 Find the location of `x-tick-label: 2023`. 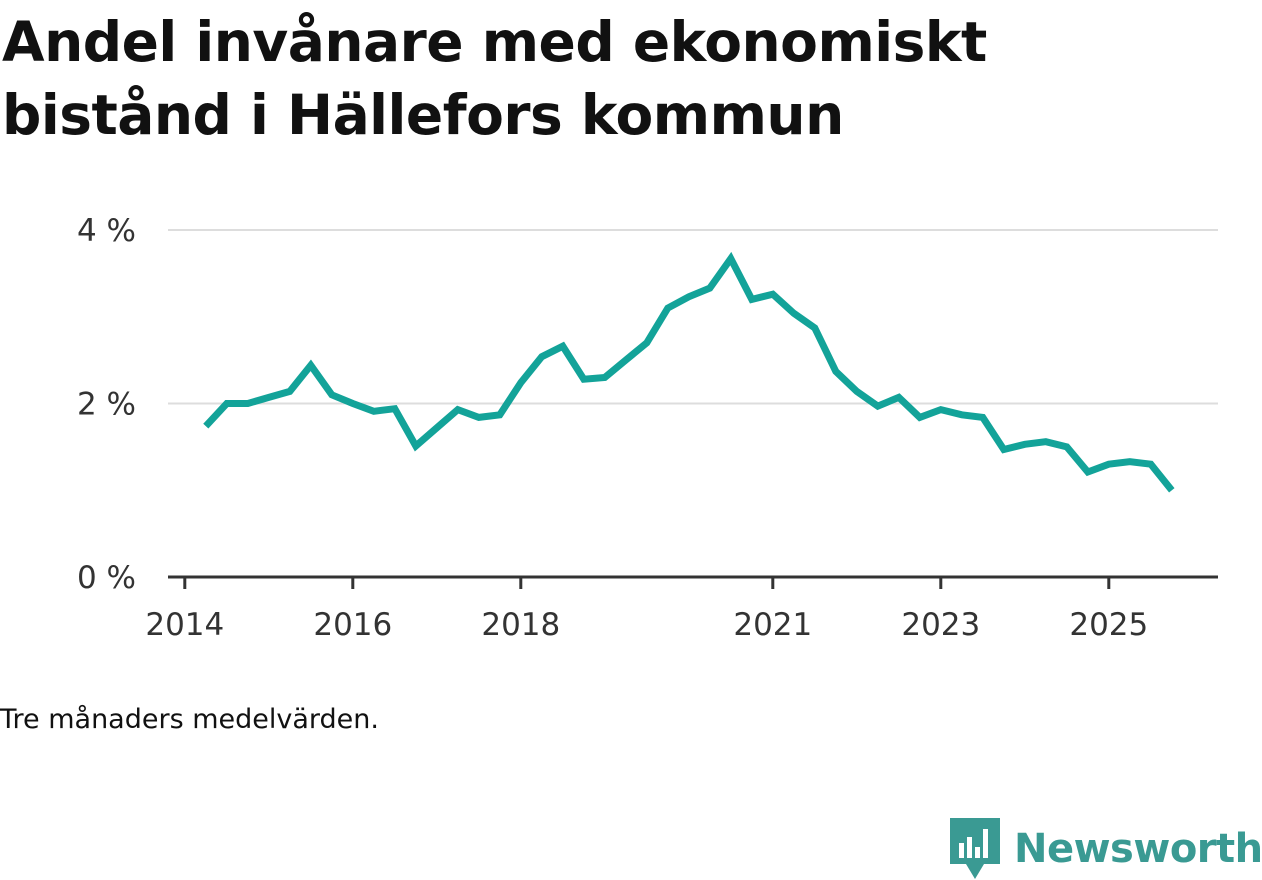

x-tick-label: 2023 is located at coordinates (940, 625).